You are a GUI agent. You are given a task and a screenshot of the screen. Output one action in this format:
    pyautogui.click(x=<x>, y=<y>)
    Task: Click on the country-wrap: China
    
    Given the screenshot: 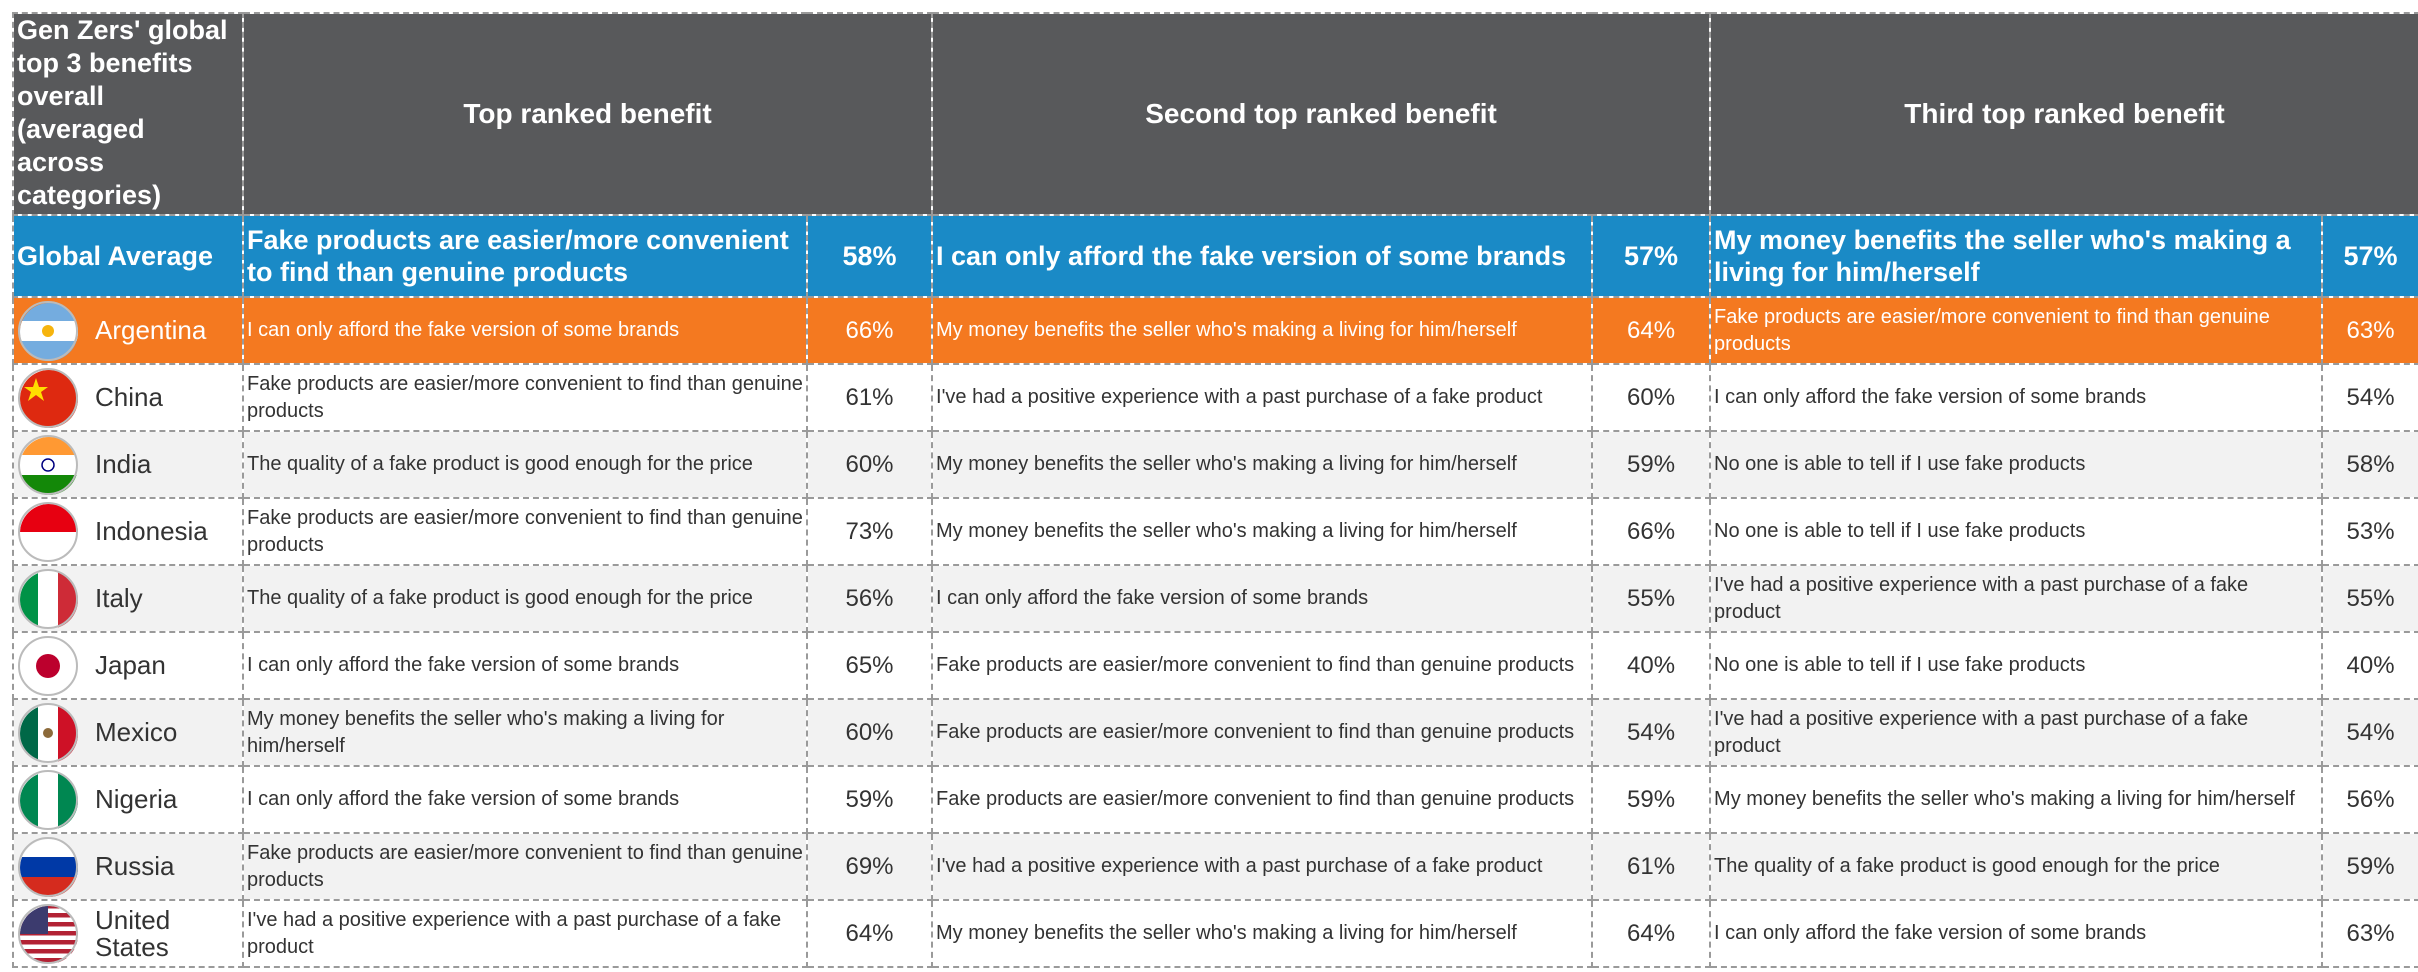 What is the action you would take?
    pyautogui.click(x=128, y=398)
    